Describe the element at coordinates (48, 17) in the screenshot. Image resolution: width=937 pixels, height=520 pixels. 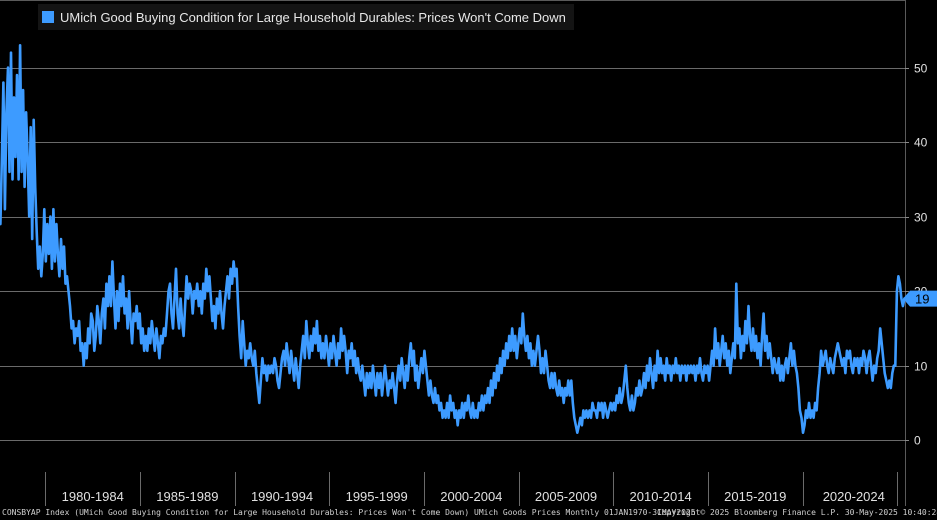
I see `legend-swatch` at that location.